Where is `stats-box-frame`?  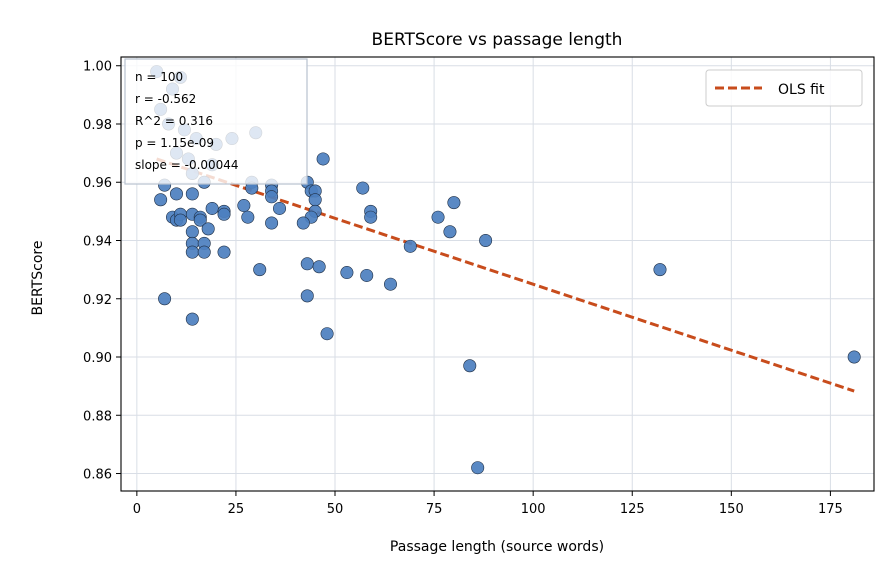 stats-box-frame is located at coordinates (216, 121).